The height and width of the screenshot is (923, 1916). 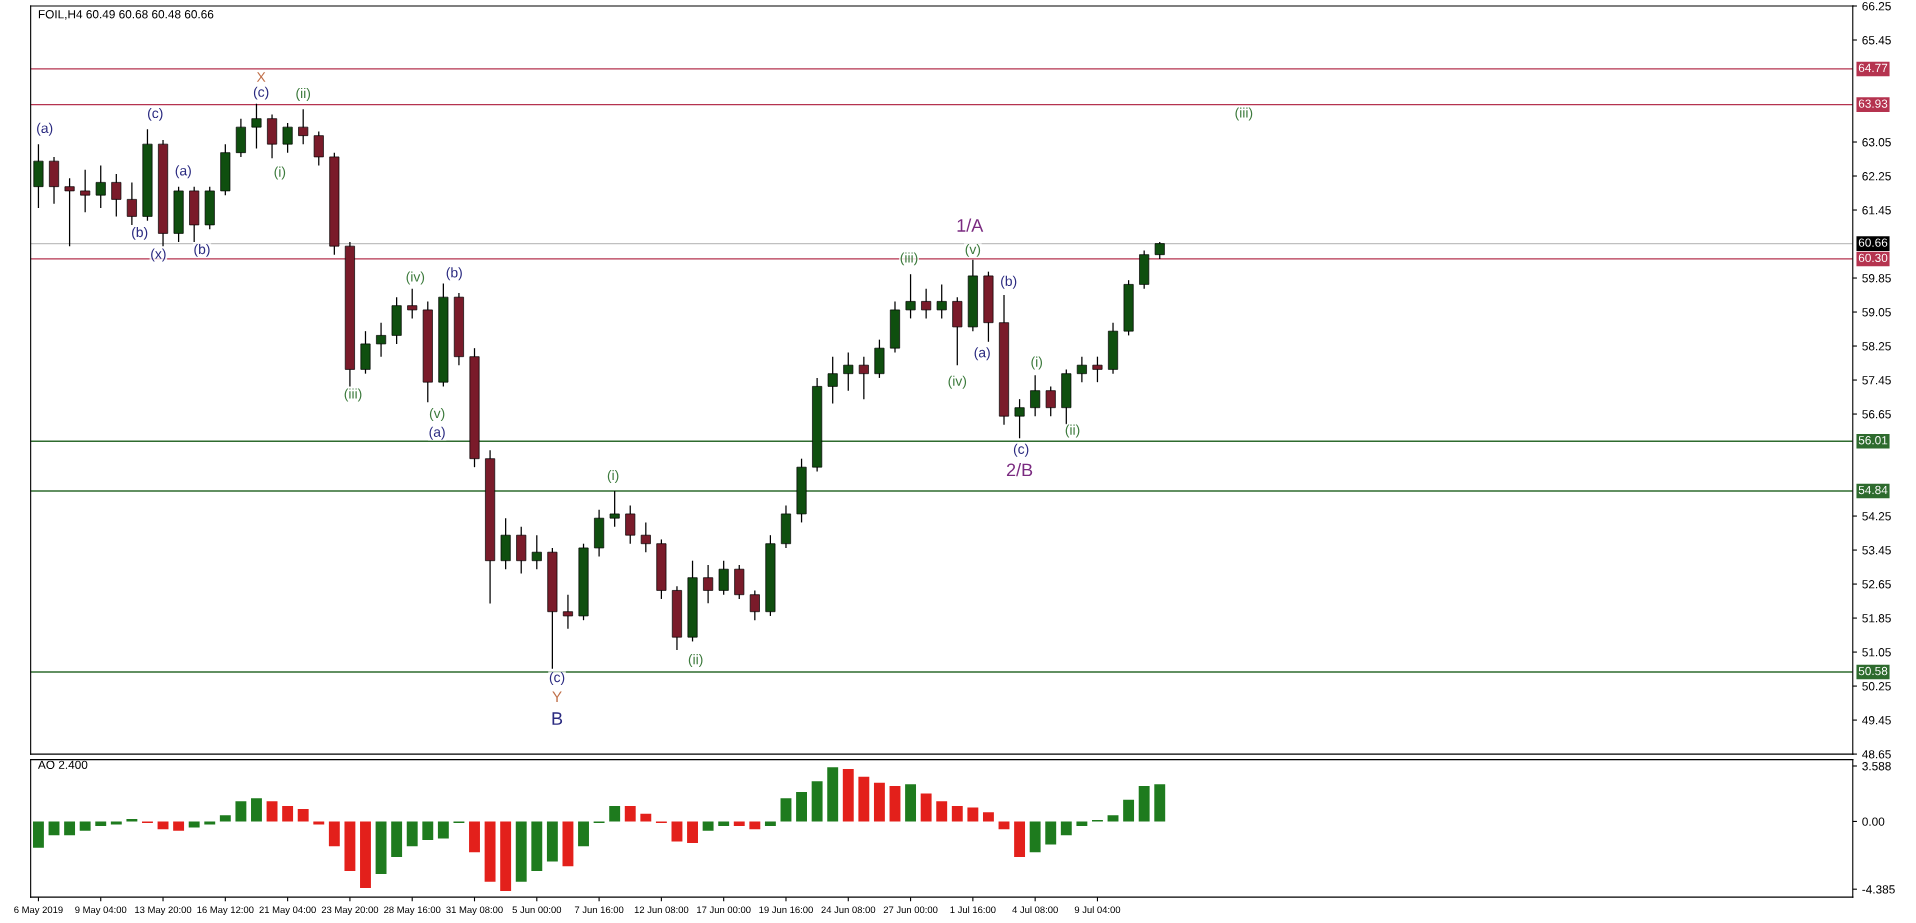 I want to click on x-tick-label: 13 May 20:00, so click(x=163, y=910).